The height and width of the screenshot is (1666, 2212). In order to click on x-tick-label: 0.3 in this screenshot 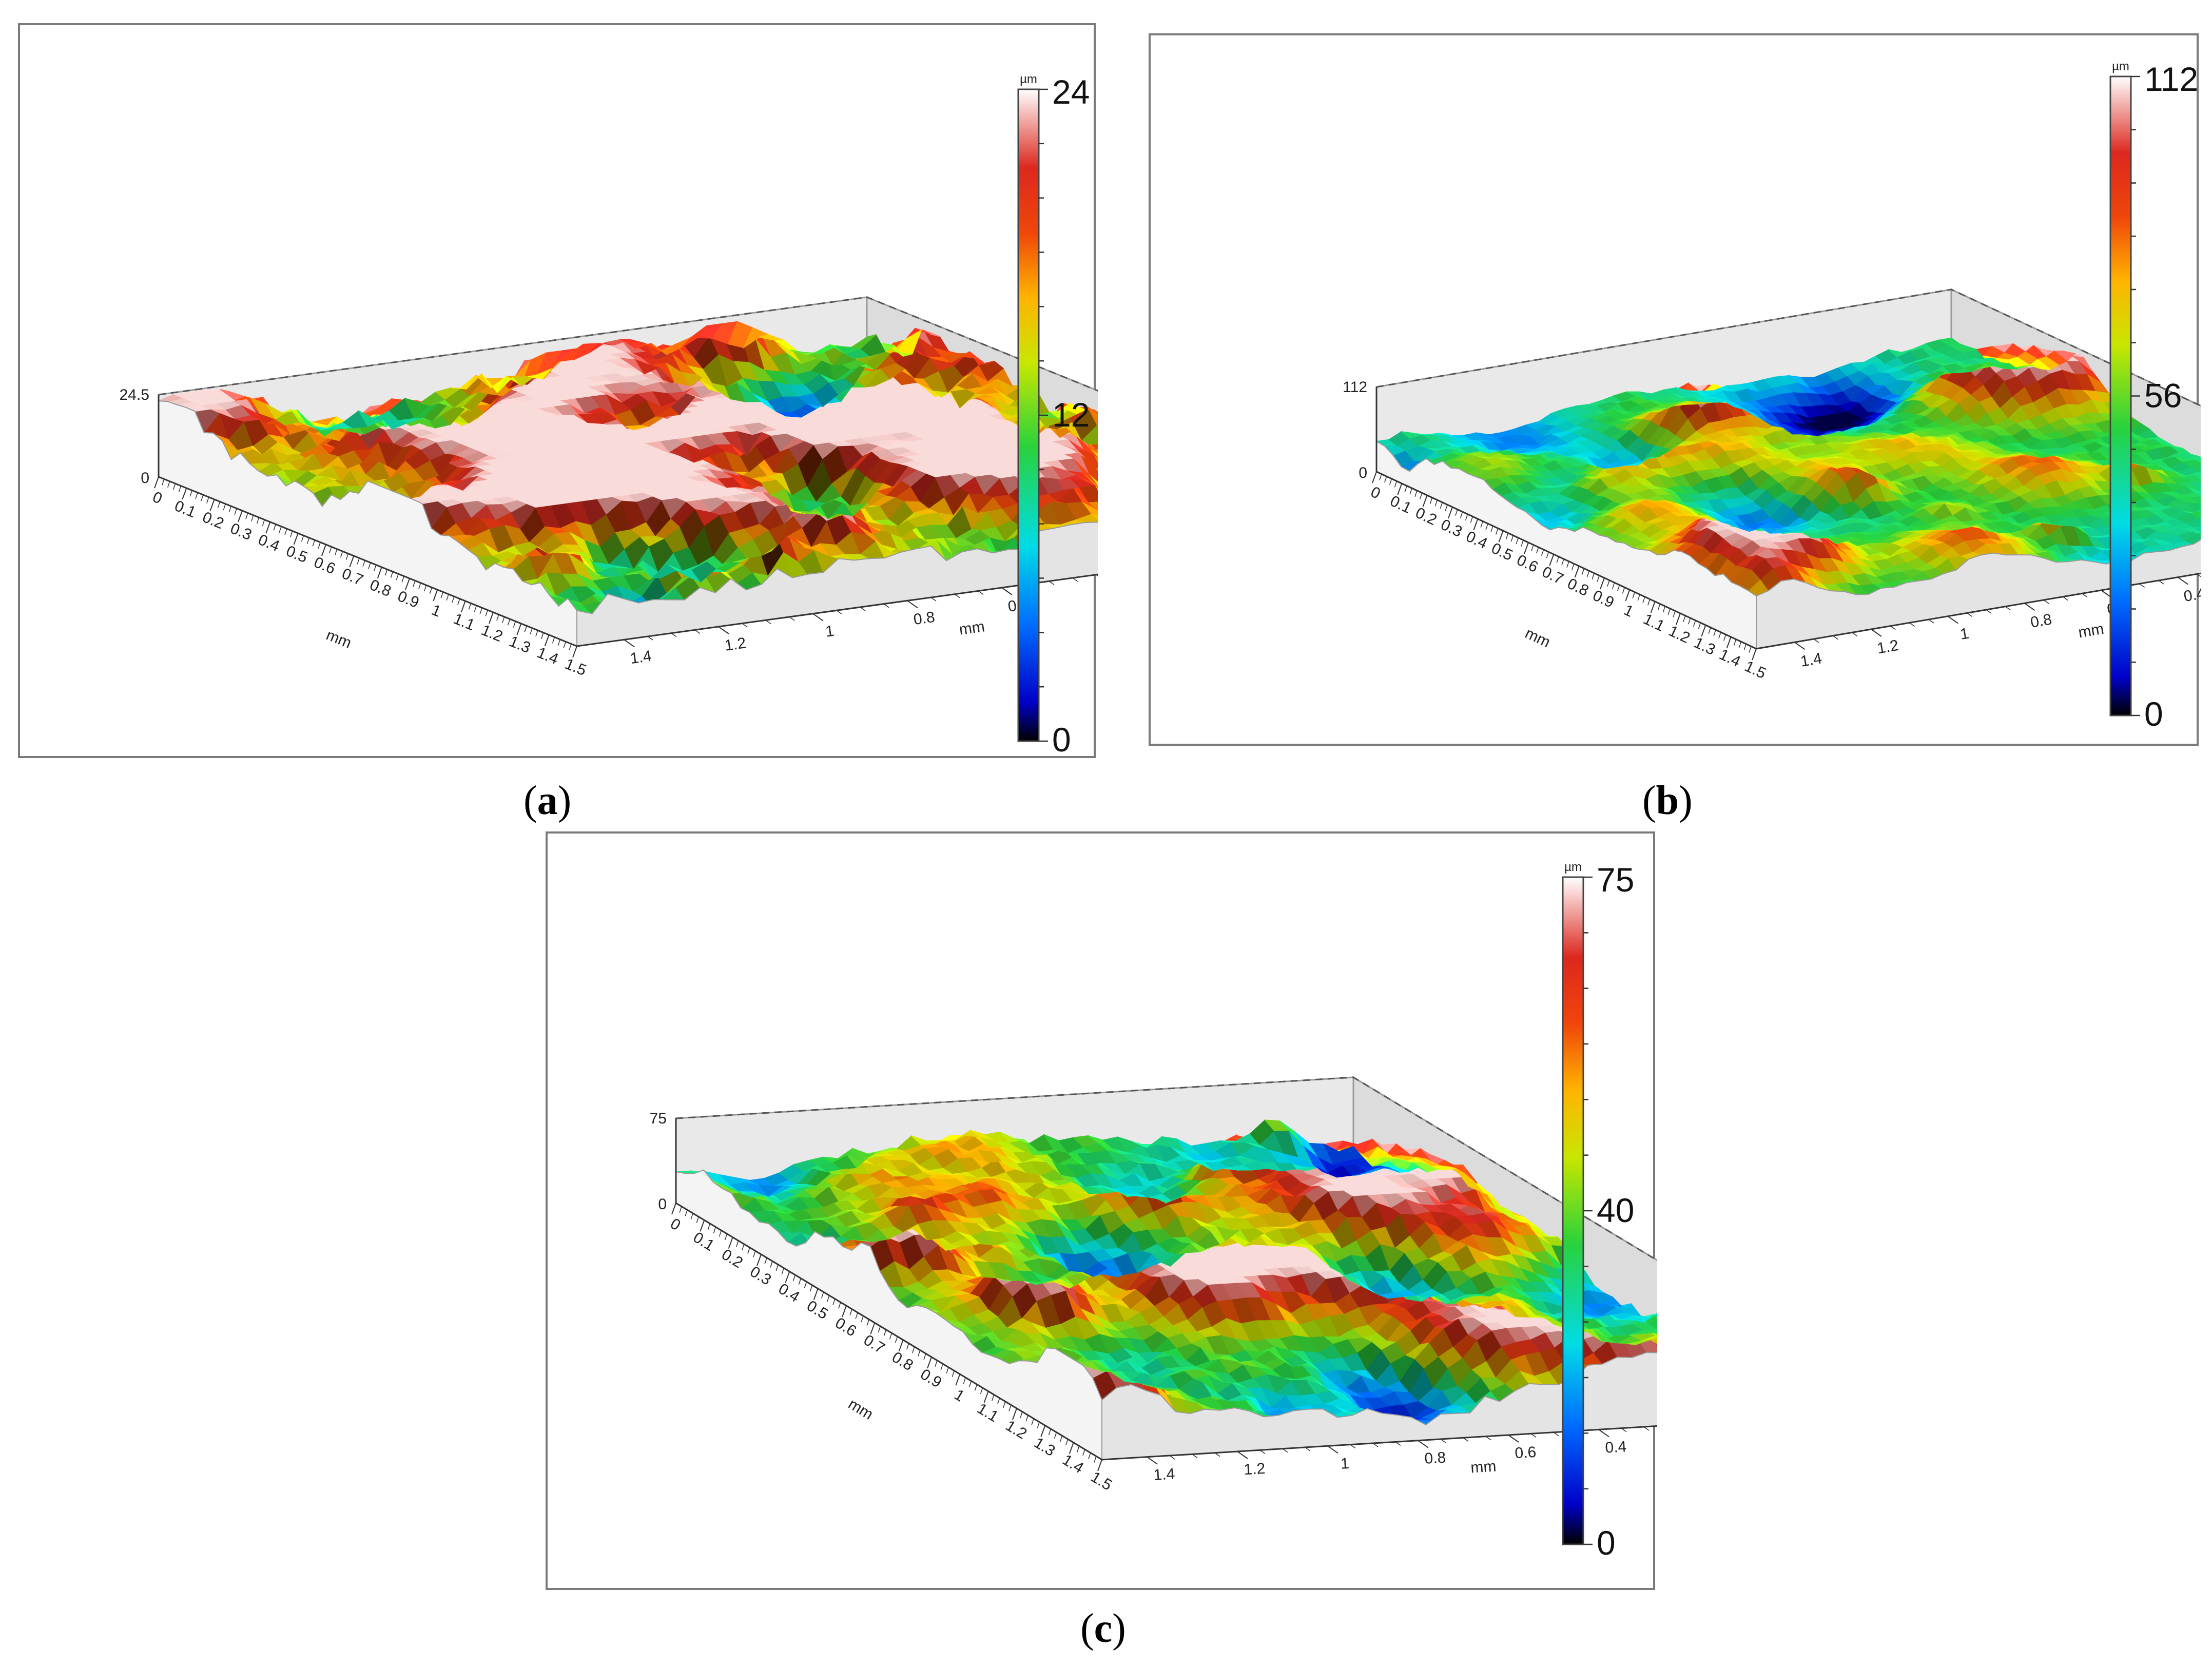, I will do `click(241, 532)`.